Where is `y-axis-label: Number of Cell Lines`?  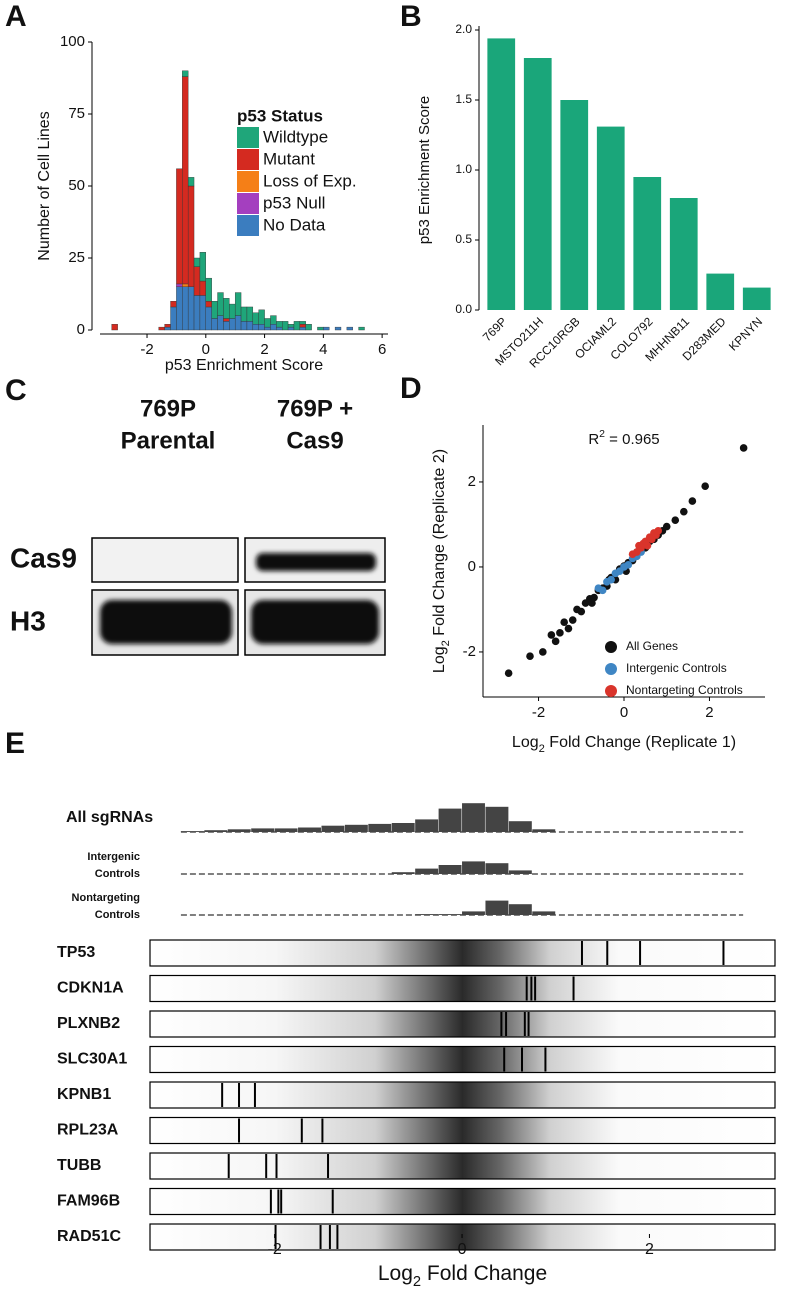
y-axis-label: Number of Cell Lines is located at coordinates (44, 185).